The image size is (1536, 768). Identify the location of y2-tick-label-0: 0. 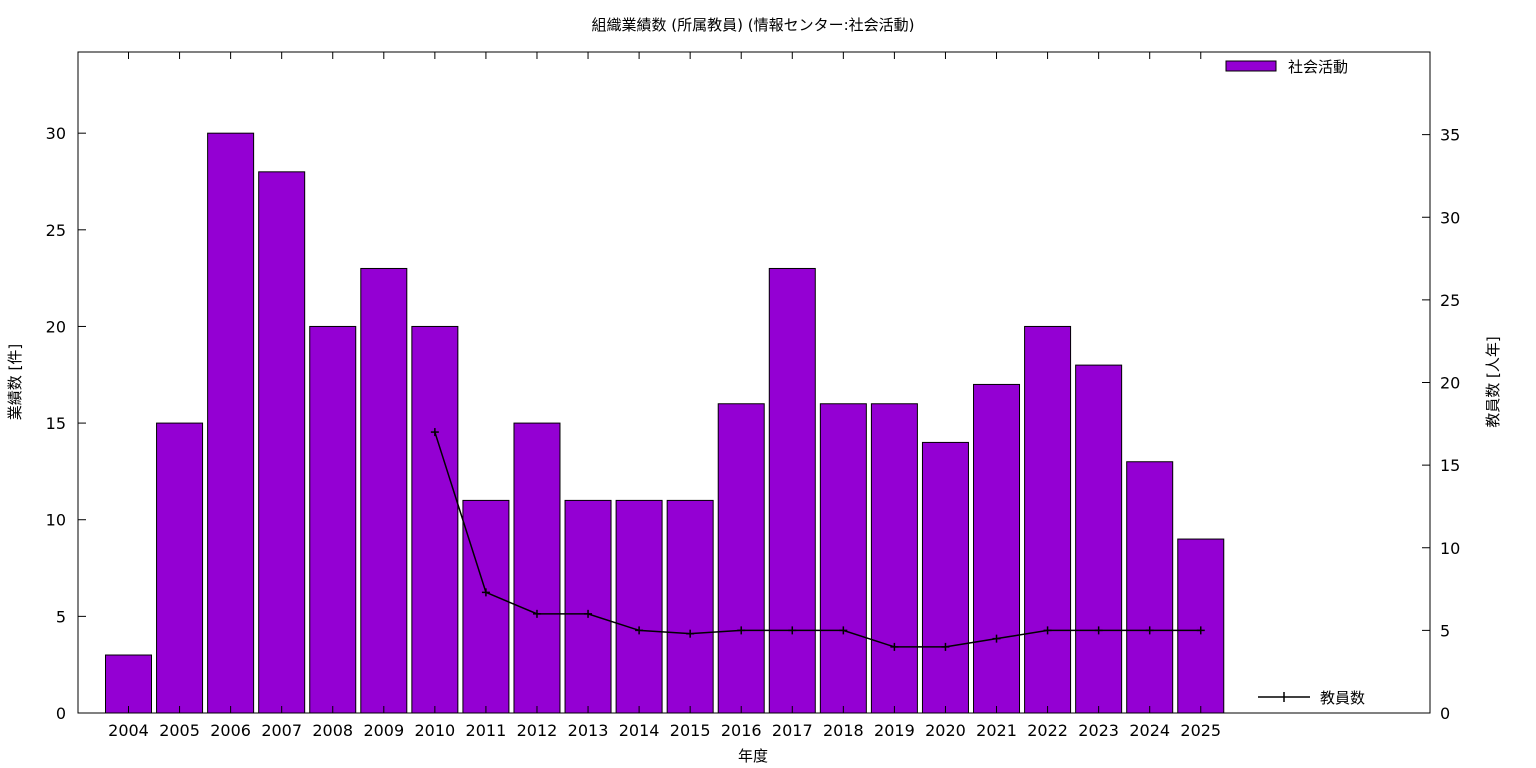
(1445, 713).